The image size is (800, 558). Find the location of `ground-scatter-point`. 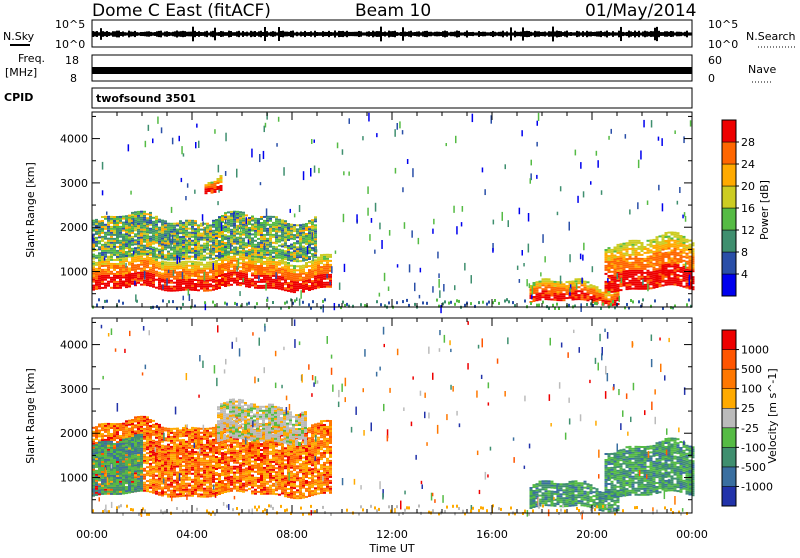

ground-scatter-point is located at coordinates (595, 303).